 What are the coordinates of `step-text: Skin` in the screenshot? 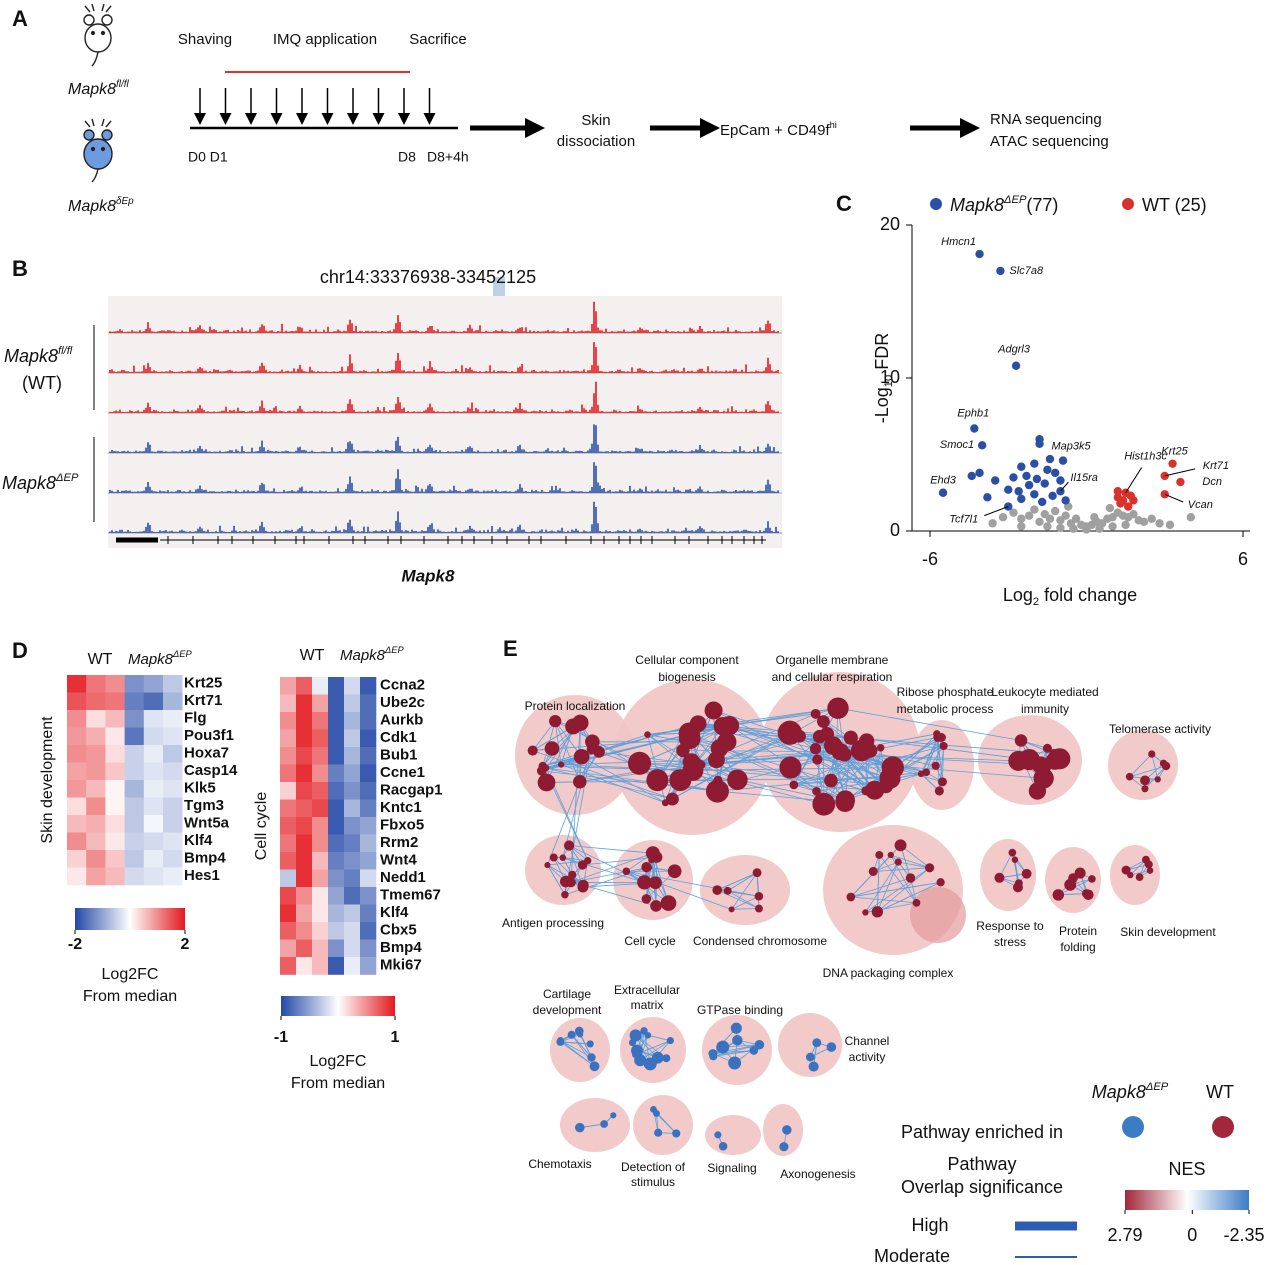 It's located at (595, 120).